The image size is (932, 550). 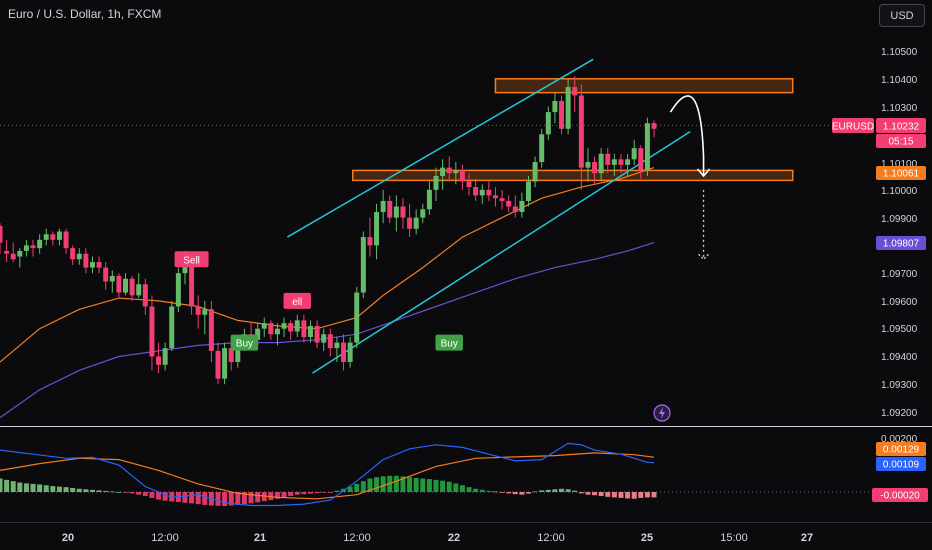 What do you see at coordinates (327, 476) in the screenshot?
I see `macd-signal-line` at bounding box center [327, 476].